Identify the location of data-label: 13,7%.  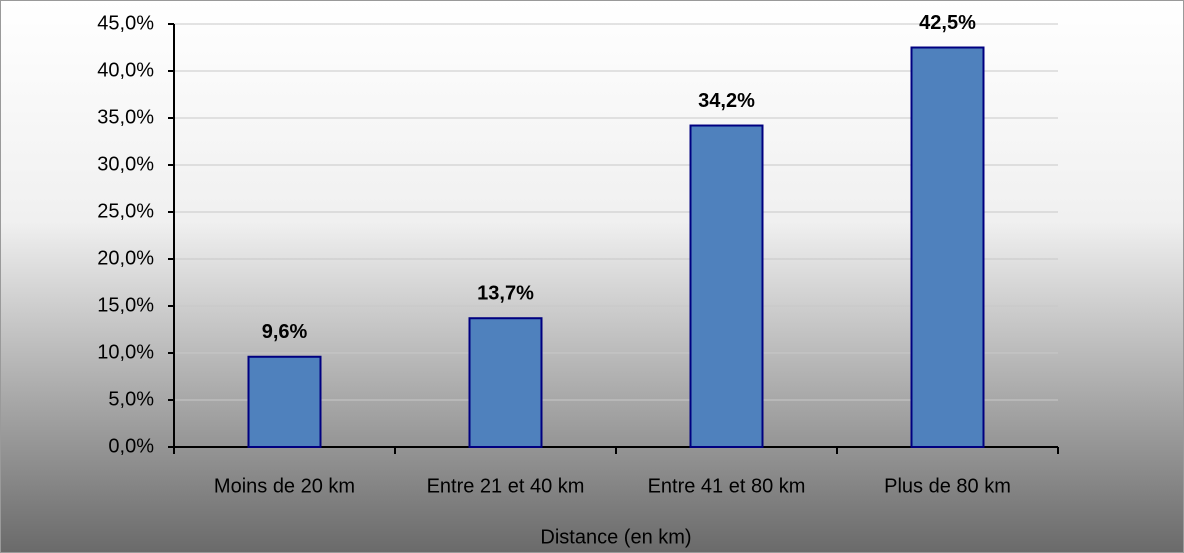
(505, 294).